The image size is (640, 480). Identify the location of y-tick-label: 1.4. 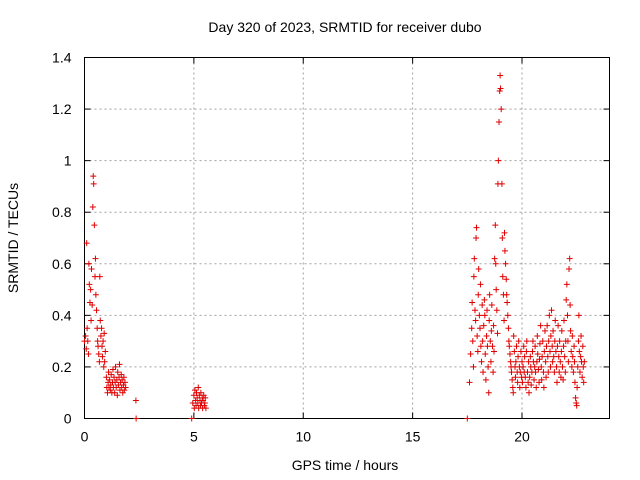
(62, 58).